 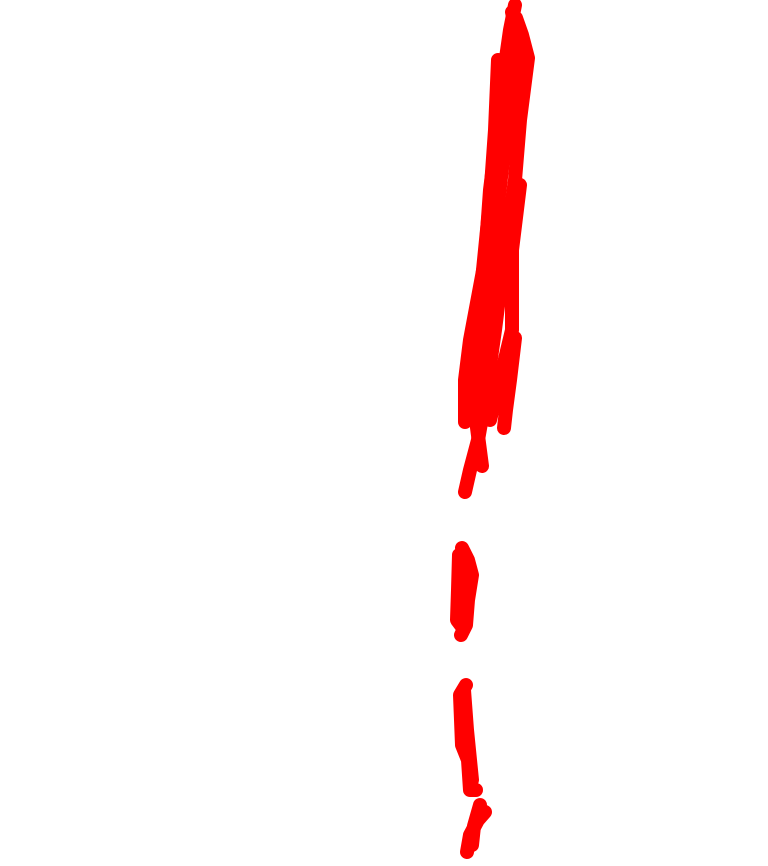 I want to click on middle-stroke-segment, so click(x=464, y=591).